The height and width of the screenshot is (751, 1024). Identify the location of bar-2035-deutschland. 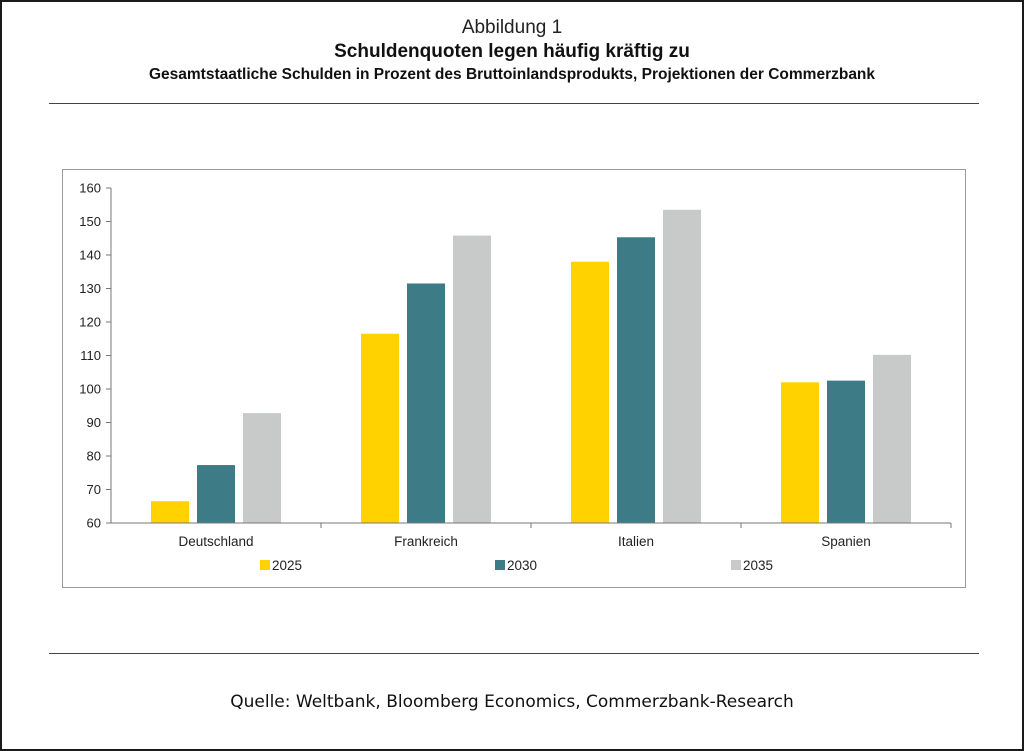
(262, 468).